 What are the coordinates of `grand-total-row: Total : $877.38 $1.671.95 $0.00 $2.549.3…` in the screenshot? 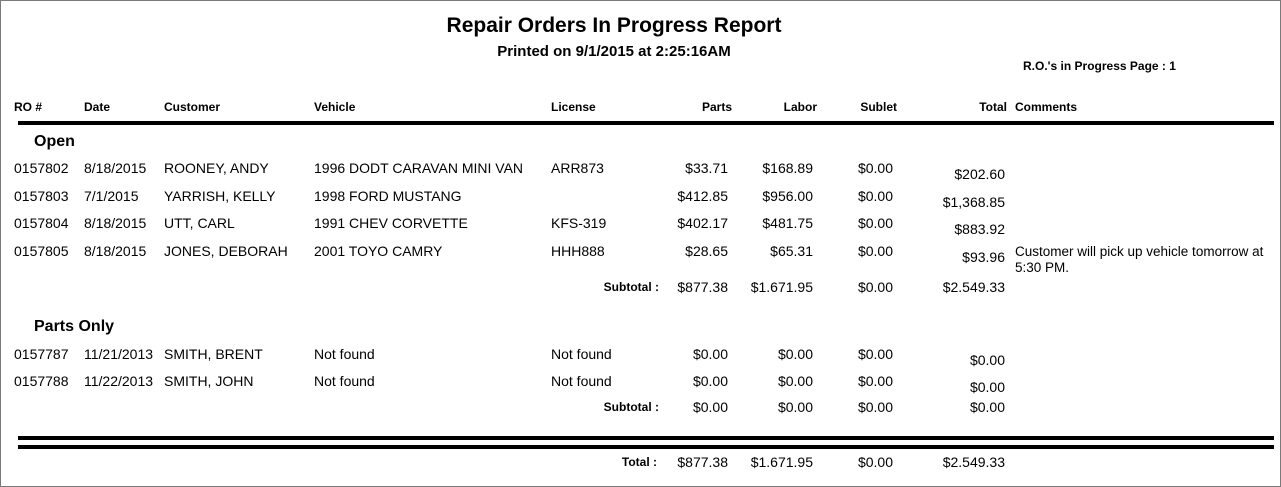 It's located at (640, 464).